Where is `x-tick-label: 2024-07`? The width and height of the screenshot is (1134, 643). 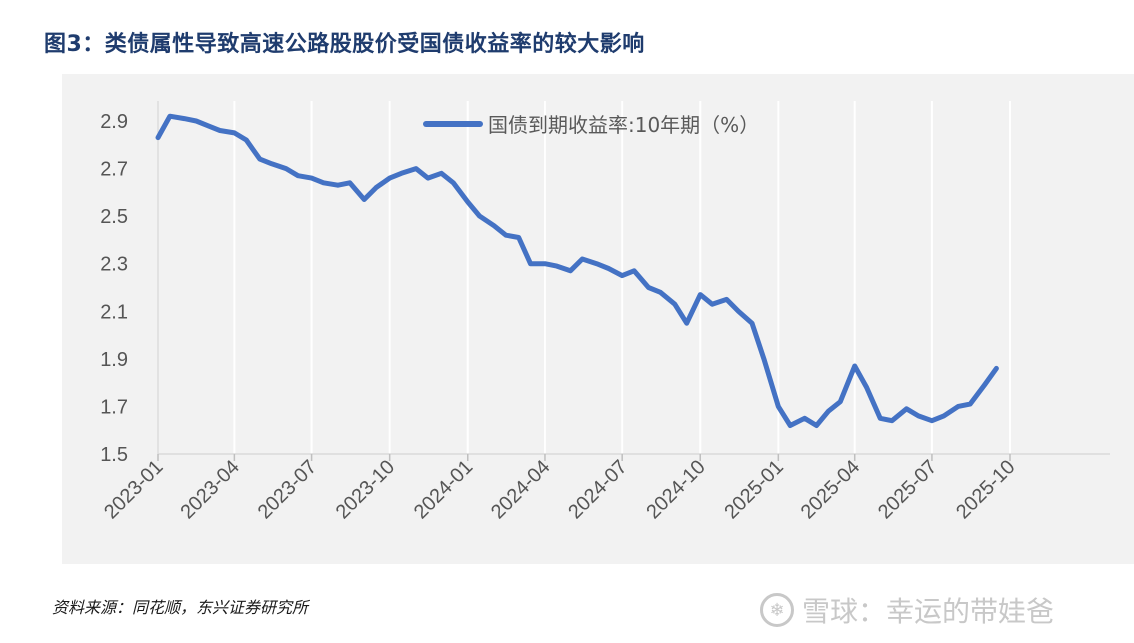 x-tick-label: 2024-07 is located at coordinates (597, 489).